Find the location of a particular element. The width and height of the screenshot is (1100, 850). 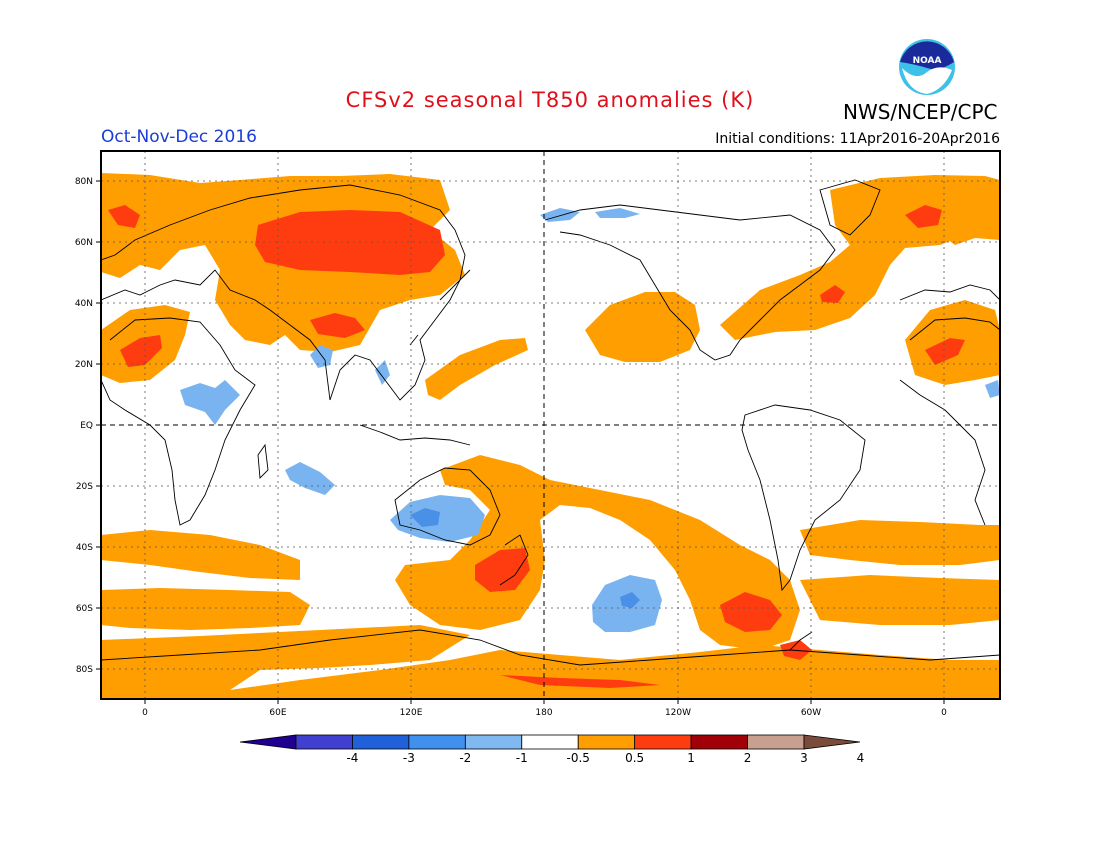

noaa-logo-text: NOAA is located at coordinates (927, 61).